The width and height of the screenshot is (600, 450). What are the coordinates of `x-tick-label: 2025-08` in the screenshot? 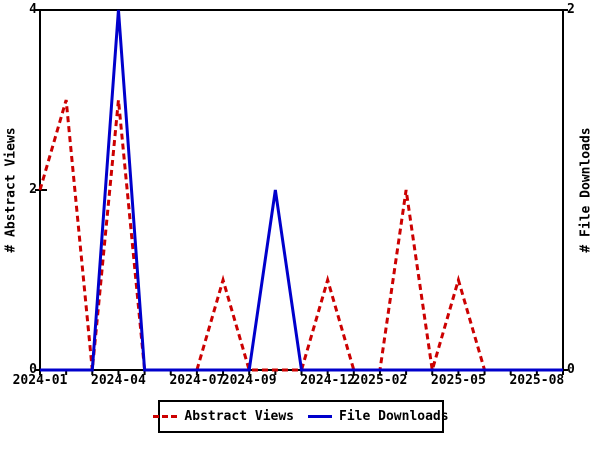 It's located at (537, 380).